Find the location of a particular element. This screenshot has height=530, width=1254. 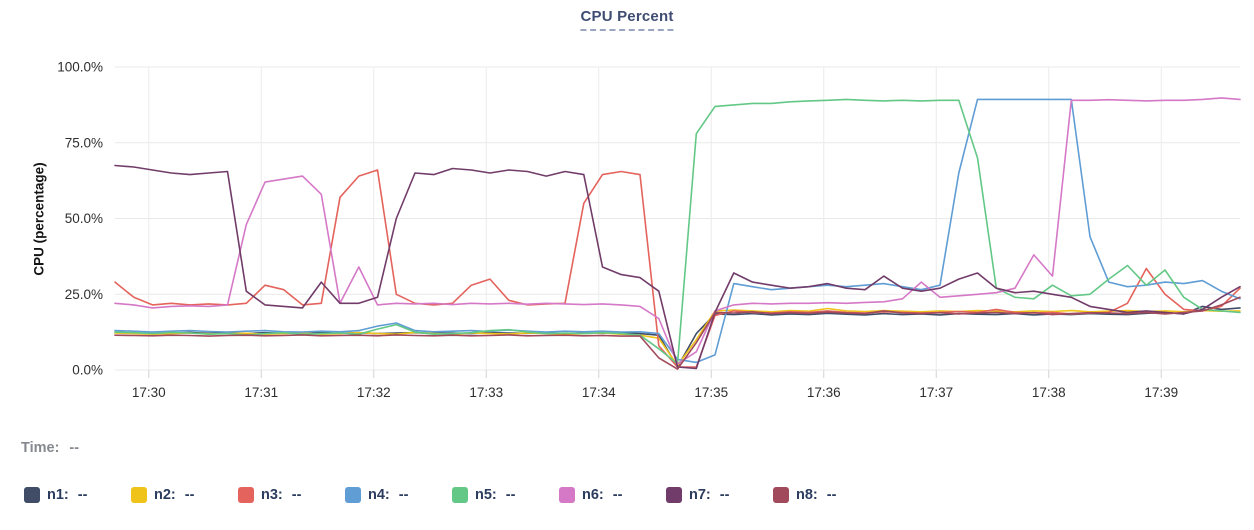

legend-value-n8: -- is located at coordinates (831, 495).